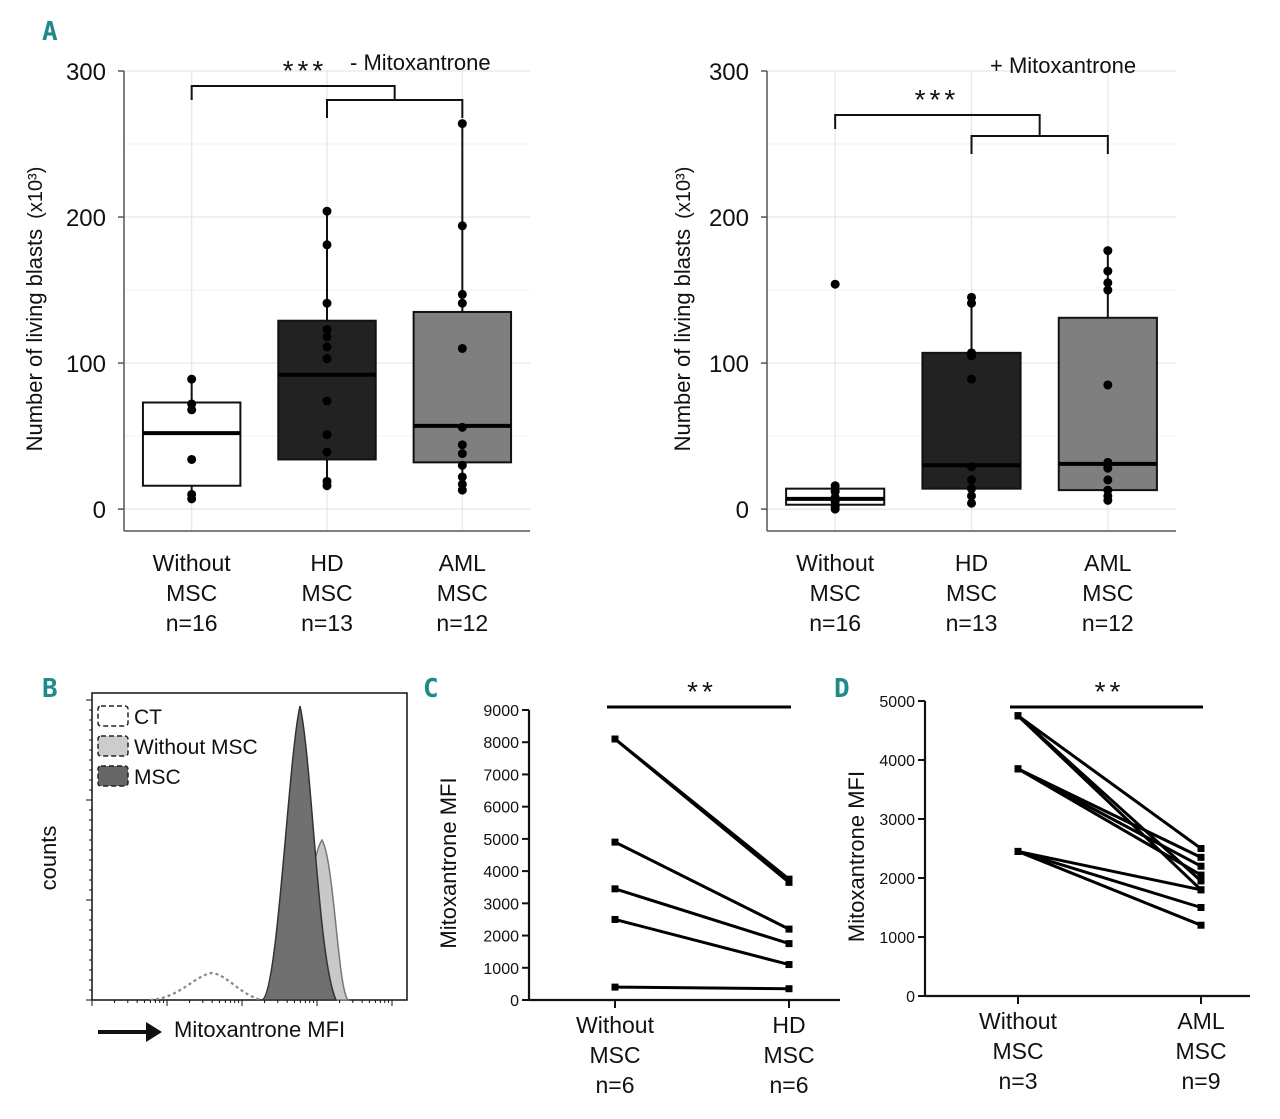  I want to click on y-tick-label: 1000, so click(501, 969).